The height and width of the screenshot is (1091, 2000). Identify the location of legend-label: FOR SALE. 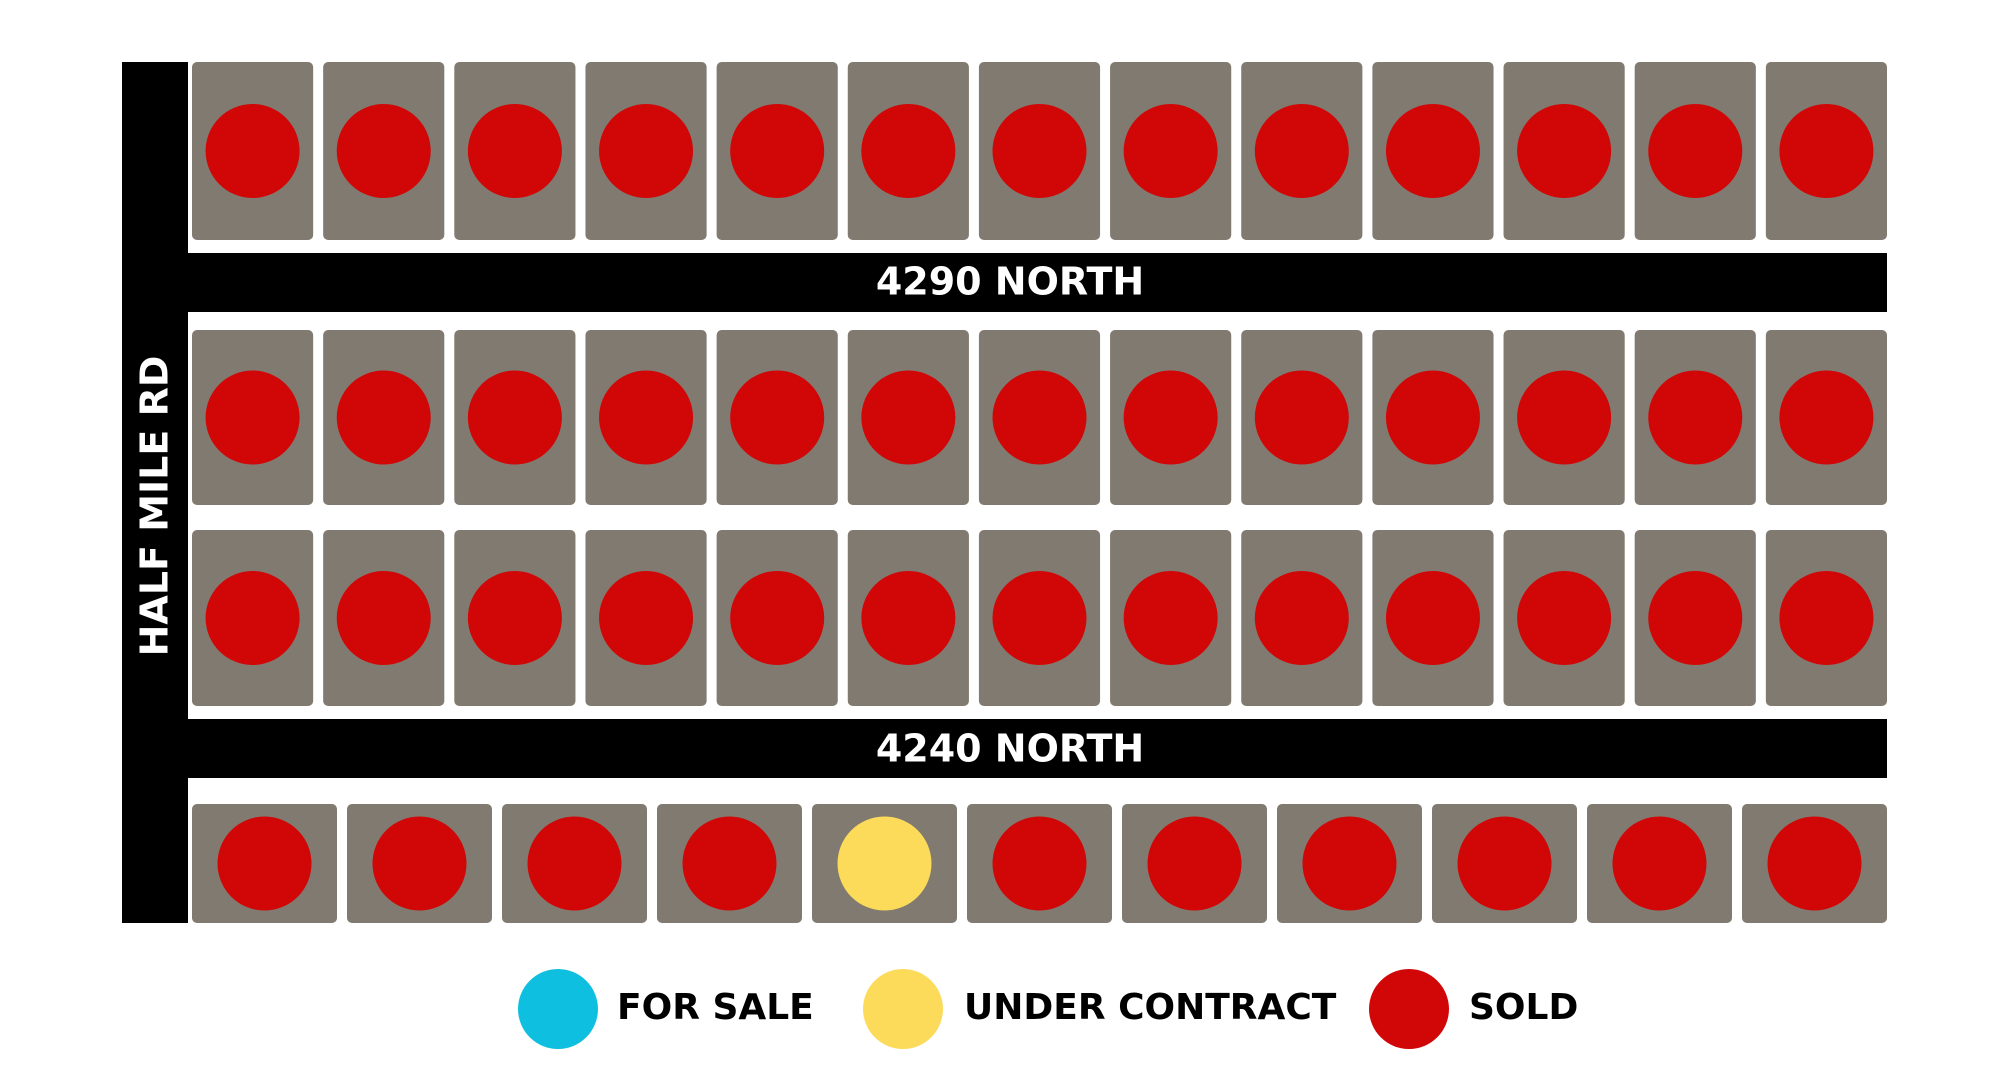
(715, 1007).